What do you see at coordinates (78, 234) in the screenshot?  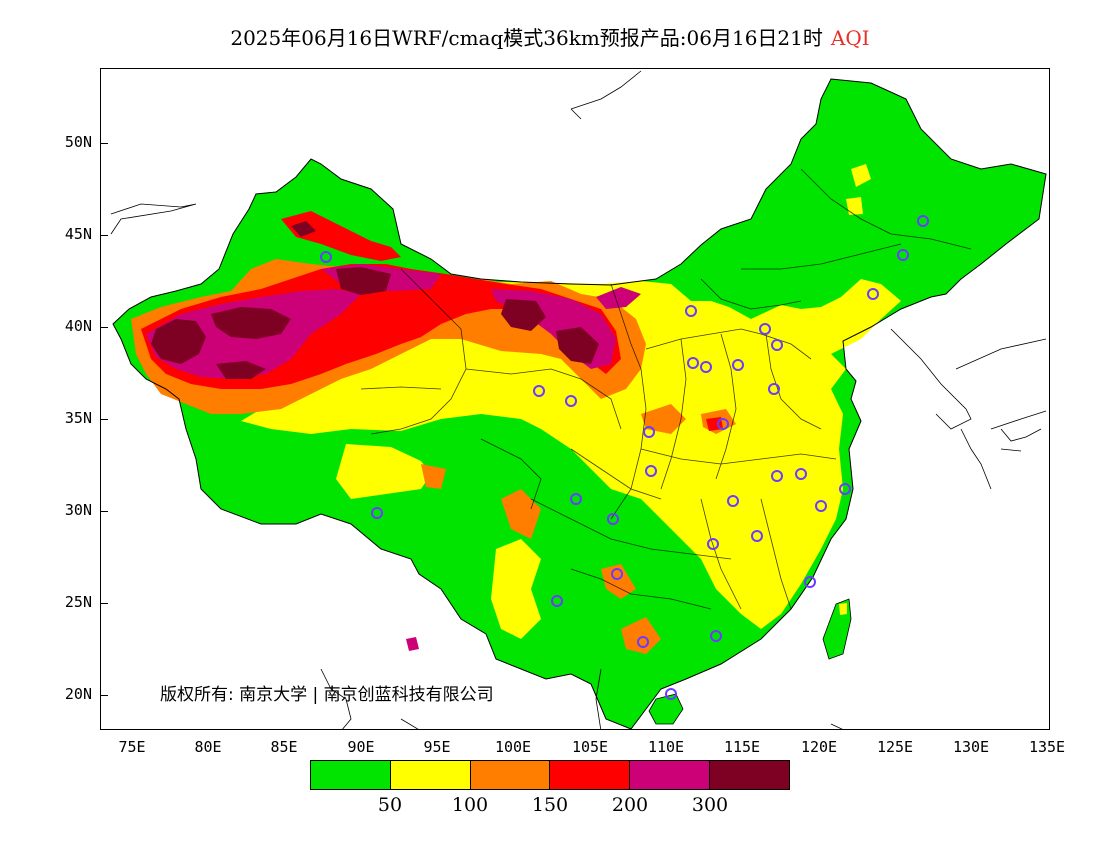 I see `lat-label: 45N` at bounding box center [78, 234].